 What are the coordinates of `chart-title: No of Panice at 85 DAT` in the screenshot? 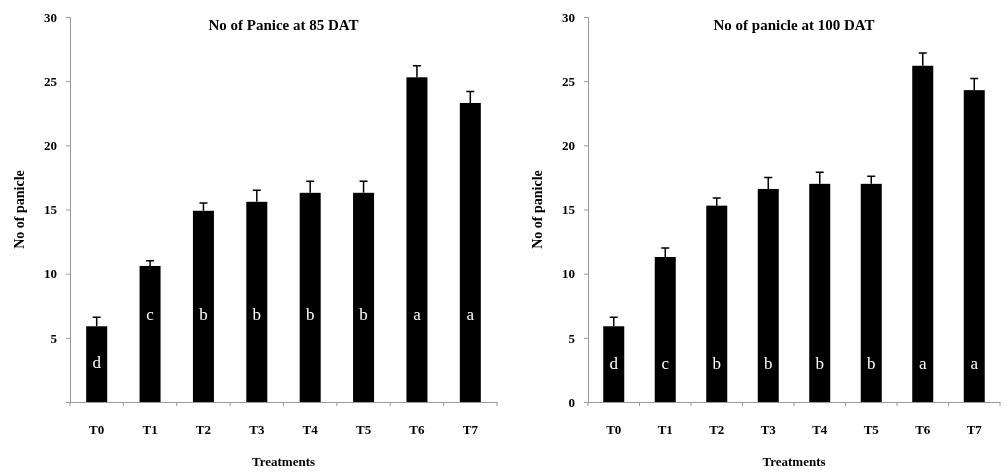 It's located at (283, 25).